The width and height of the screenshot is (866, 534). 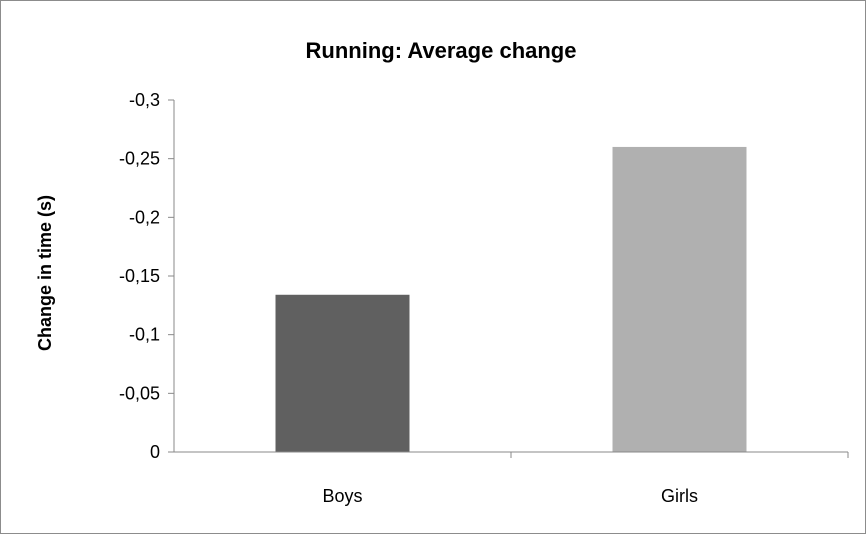 I want to click on y-tick-label: -0,1, so click(x=144, y=335).